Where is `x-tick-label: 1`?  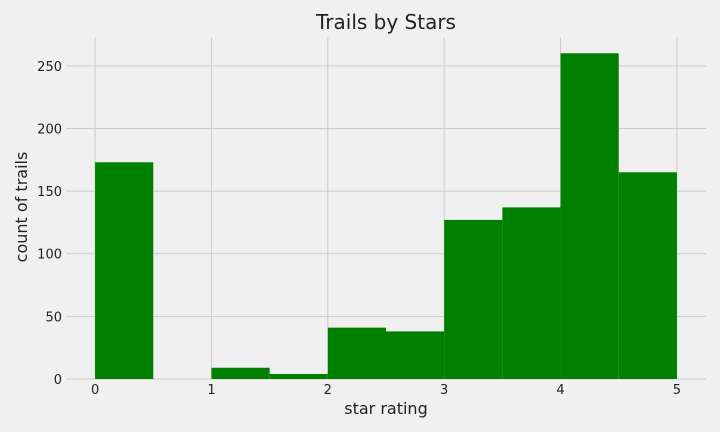 x-tick-label: 1 is located at coordinates (211, 390).